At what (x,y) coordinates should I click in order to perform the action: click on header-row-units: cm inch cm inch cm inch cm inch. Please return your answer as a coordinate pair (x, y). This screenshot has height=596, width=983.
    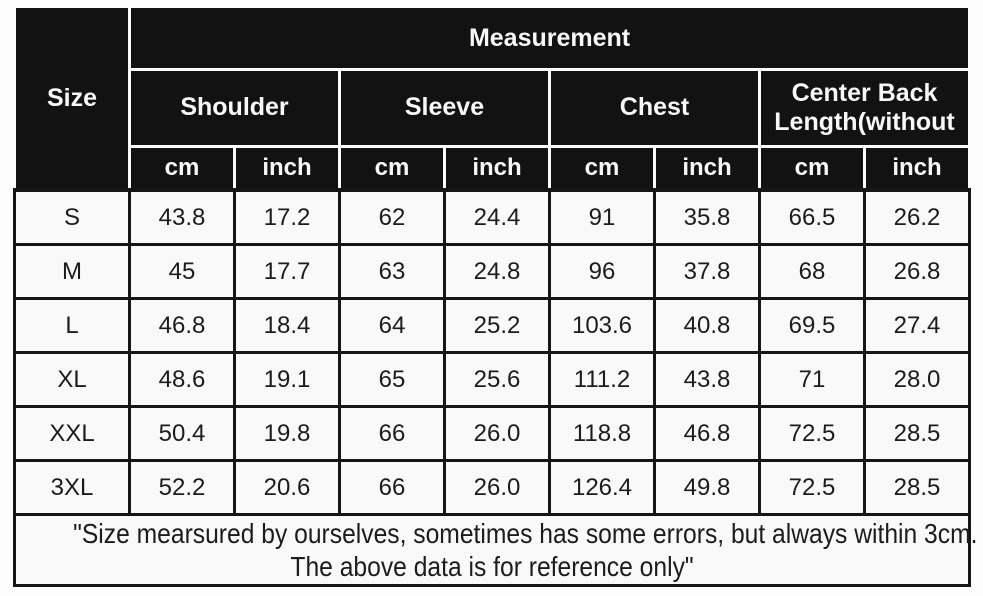
    Looking at the image, I should click on (493, 168).